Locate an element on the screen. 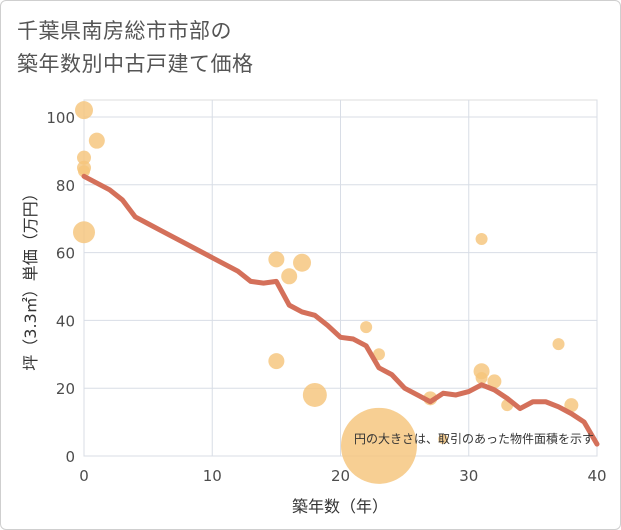 Image resolution: width=621 pixels, height=530 pixels. y-tick-label: 100 is located at coordinates (60, 118).